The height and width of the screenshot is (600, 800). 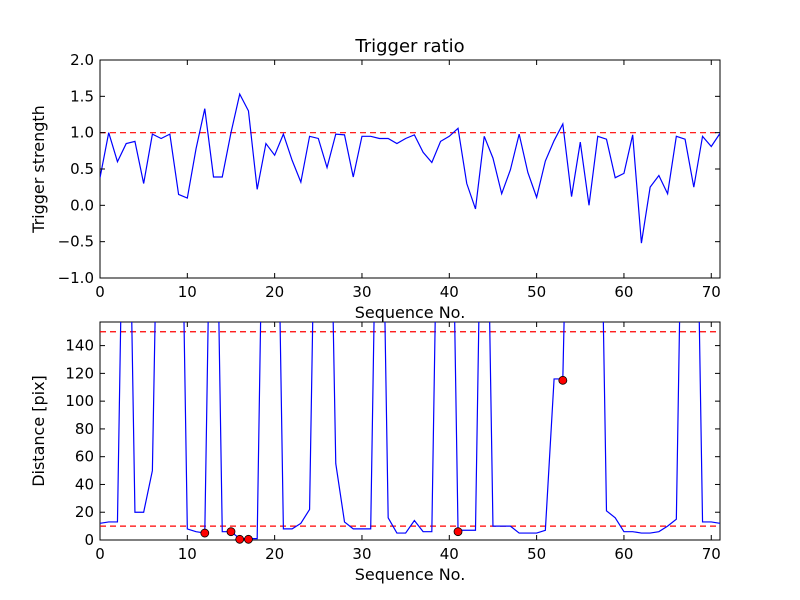 What do you see at coordinates (82, 205) in the screenshot?
I see `y-tick-label: 0.0` at bounding box center [82, 205].